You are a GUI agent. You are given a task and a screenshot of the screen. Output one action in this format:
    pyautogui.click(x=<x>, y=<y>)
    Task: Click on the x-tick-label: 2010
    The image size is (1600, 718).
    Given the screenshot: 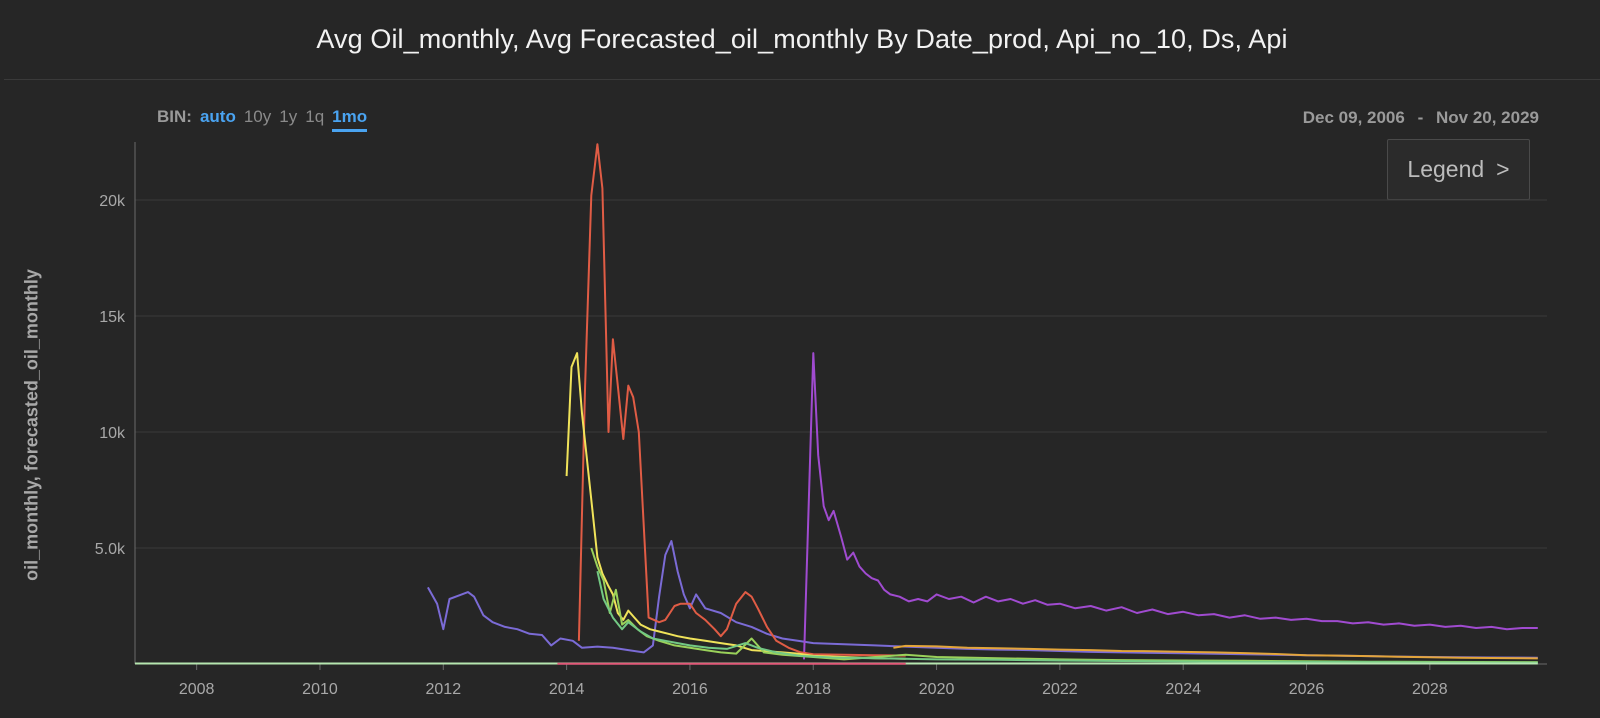 What is the action you would take?
    pyautogui.click(x=320, y=689)
    